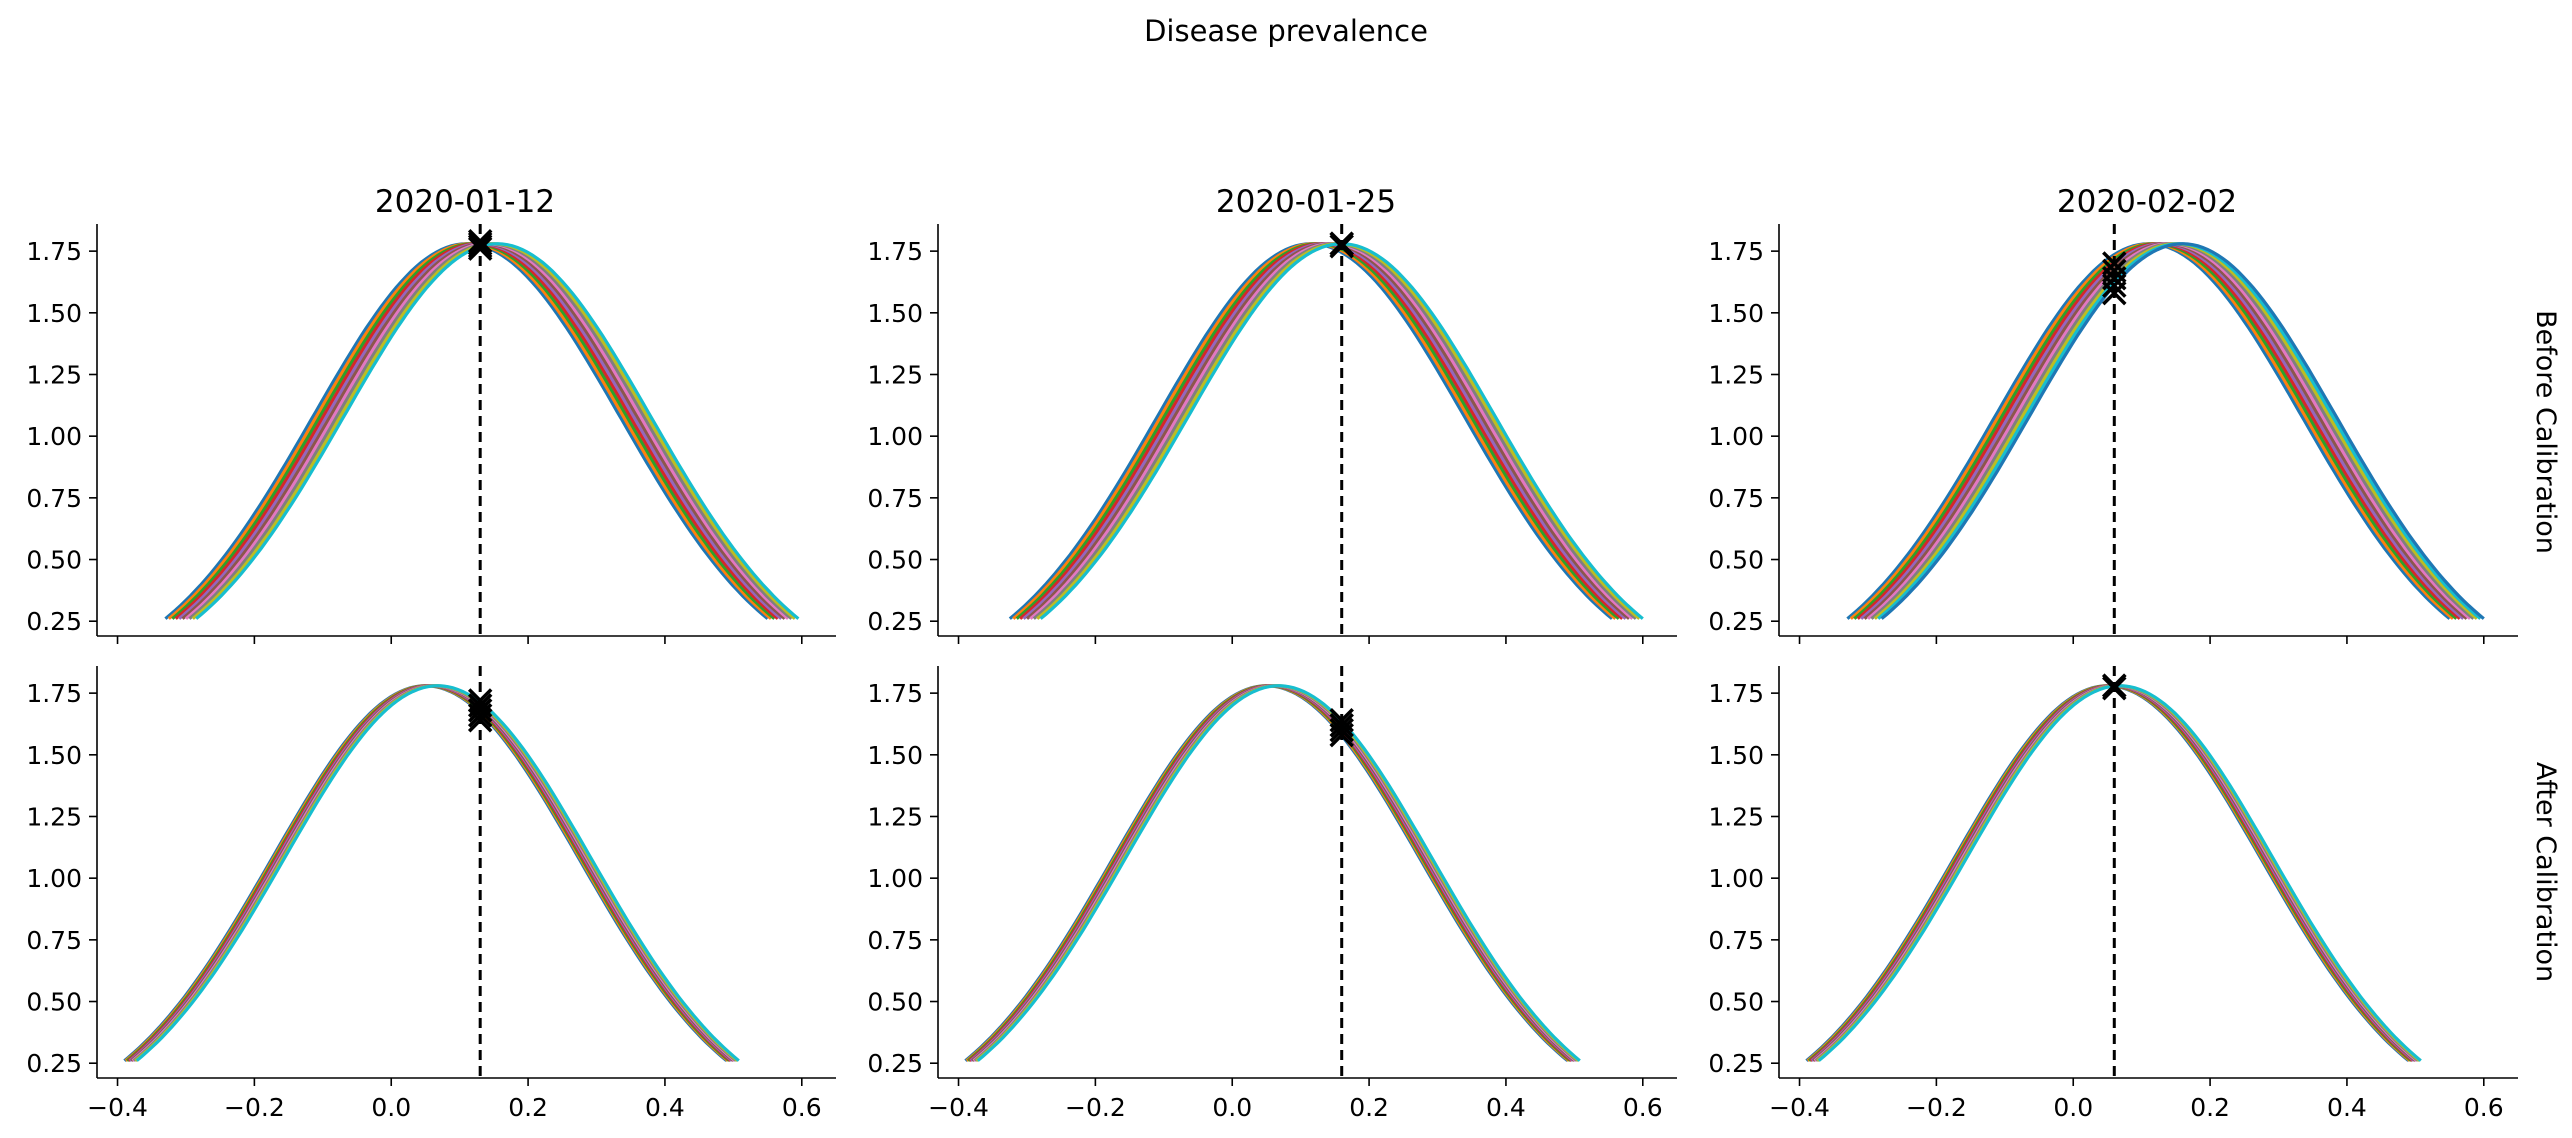 The width and height of the screenshot is (2572, 1138). I want to click on column-title-2: 2020-01-25, so click(1306, 202).